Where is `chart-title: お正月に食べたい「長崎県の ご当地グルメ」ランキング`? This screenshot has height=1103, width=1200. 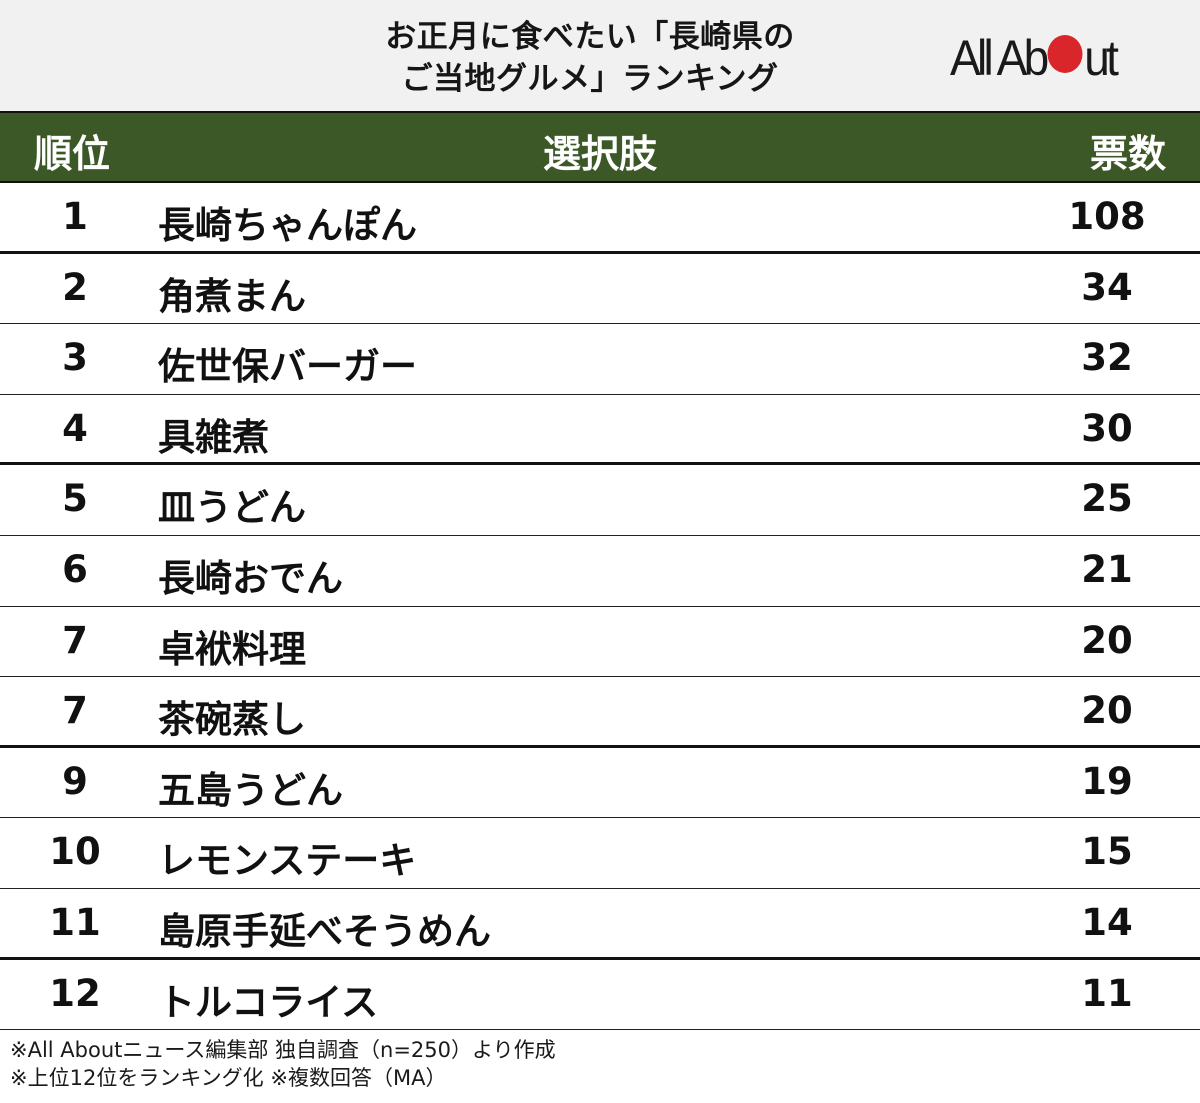 chart-title: お正月に食べたい「長崎県の ご当地グルメ」ランキング is located at coordinates (590, 58).